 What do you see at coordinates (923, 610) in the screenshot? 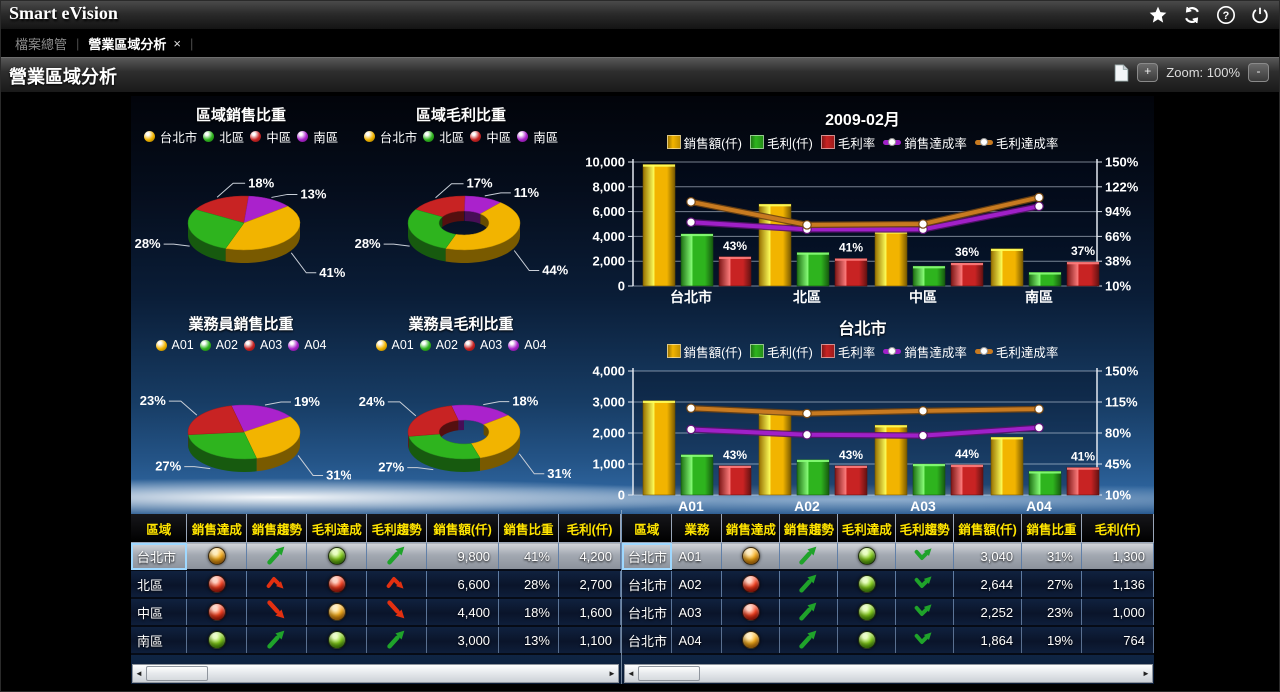
I see `trend-valley-arrow-icon` at bounding box center [923, 610].